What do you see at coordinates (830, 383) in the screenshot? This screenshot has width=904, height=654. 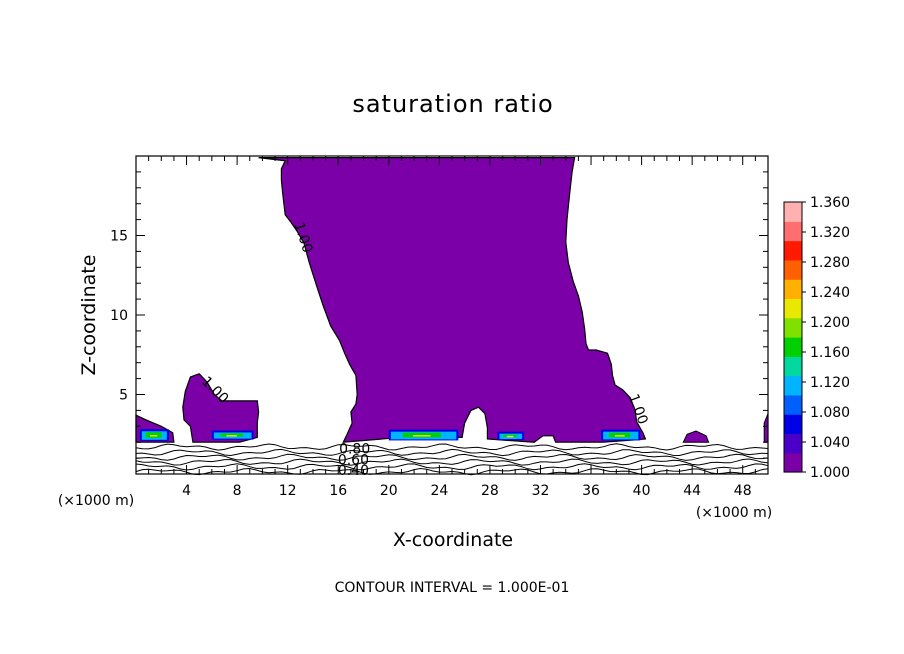 I see `colorbar-label: 1.120` at bounding box center [830, 383].